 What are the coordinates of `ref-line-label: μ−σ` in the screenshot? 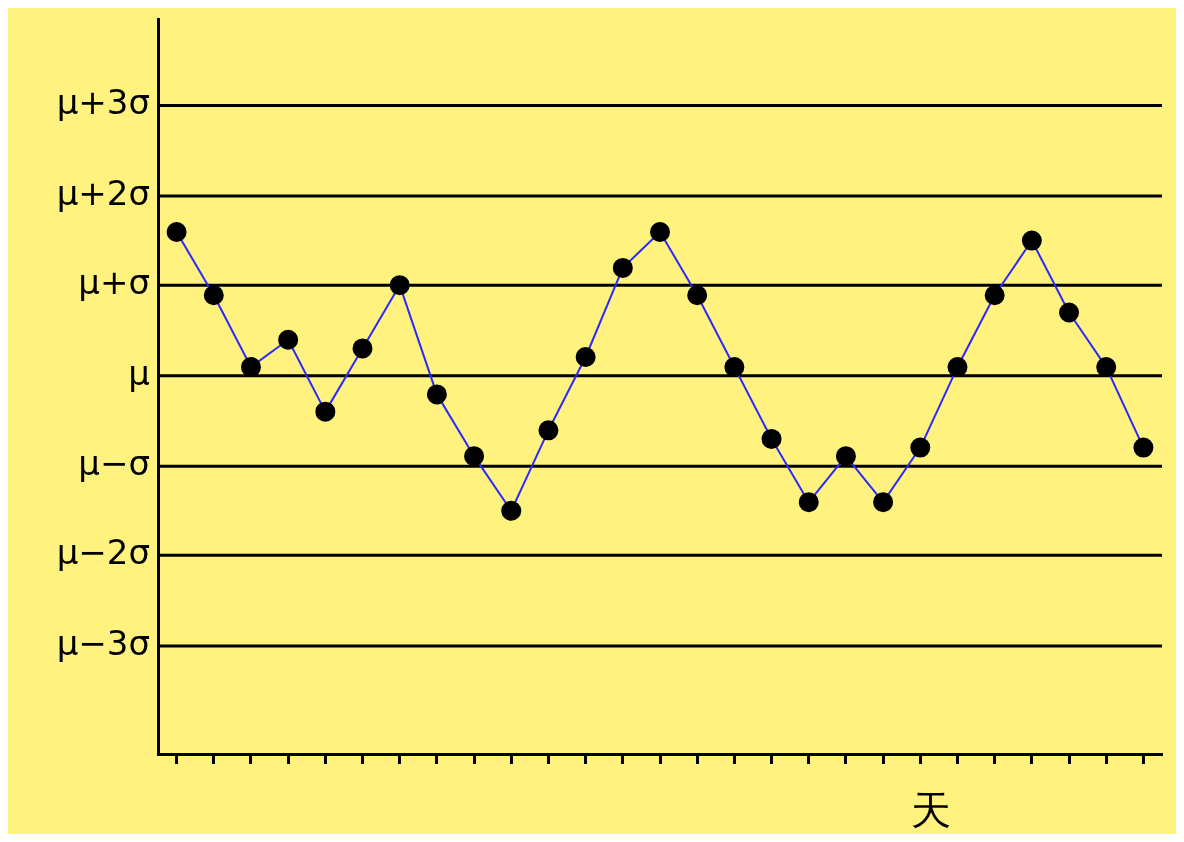 It's located at (114, 463).